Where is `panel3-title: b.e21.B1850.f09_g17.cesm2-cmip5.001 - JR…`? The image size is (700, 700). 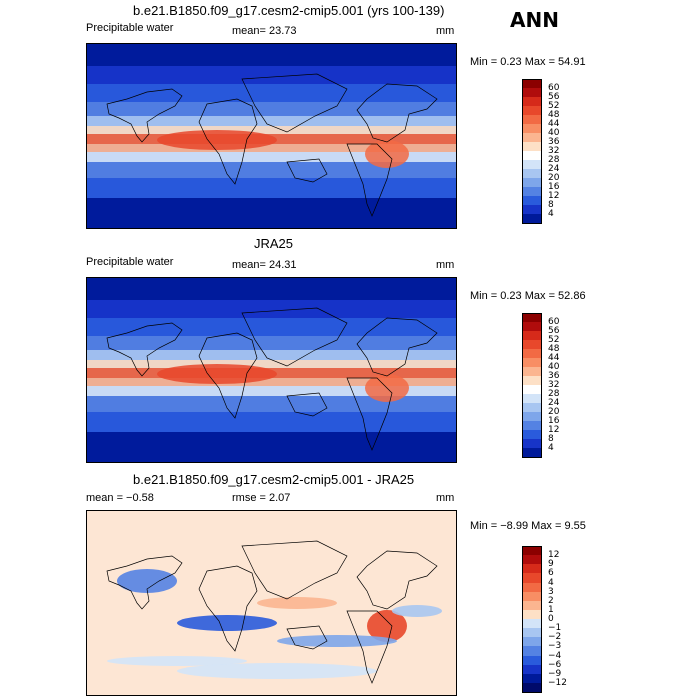
panel3-title: b.e21.B1850.f09_g17.cesm2-cmip5.001 - JR… is located at coordinates (274, 479).